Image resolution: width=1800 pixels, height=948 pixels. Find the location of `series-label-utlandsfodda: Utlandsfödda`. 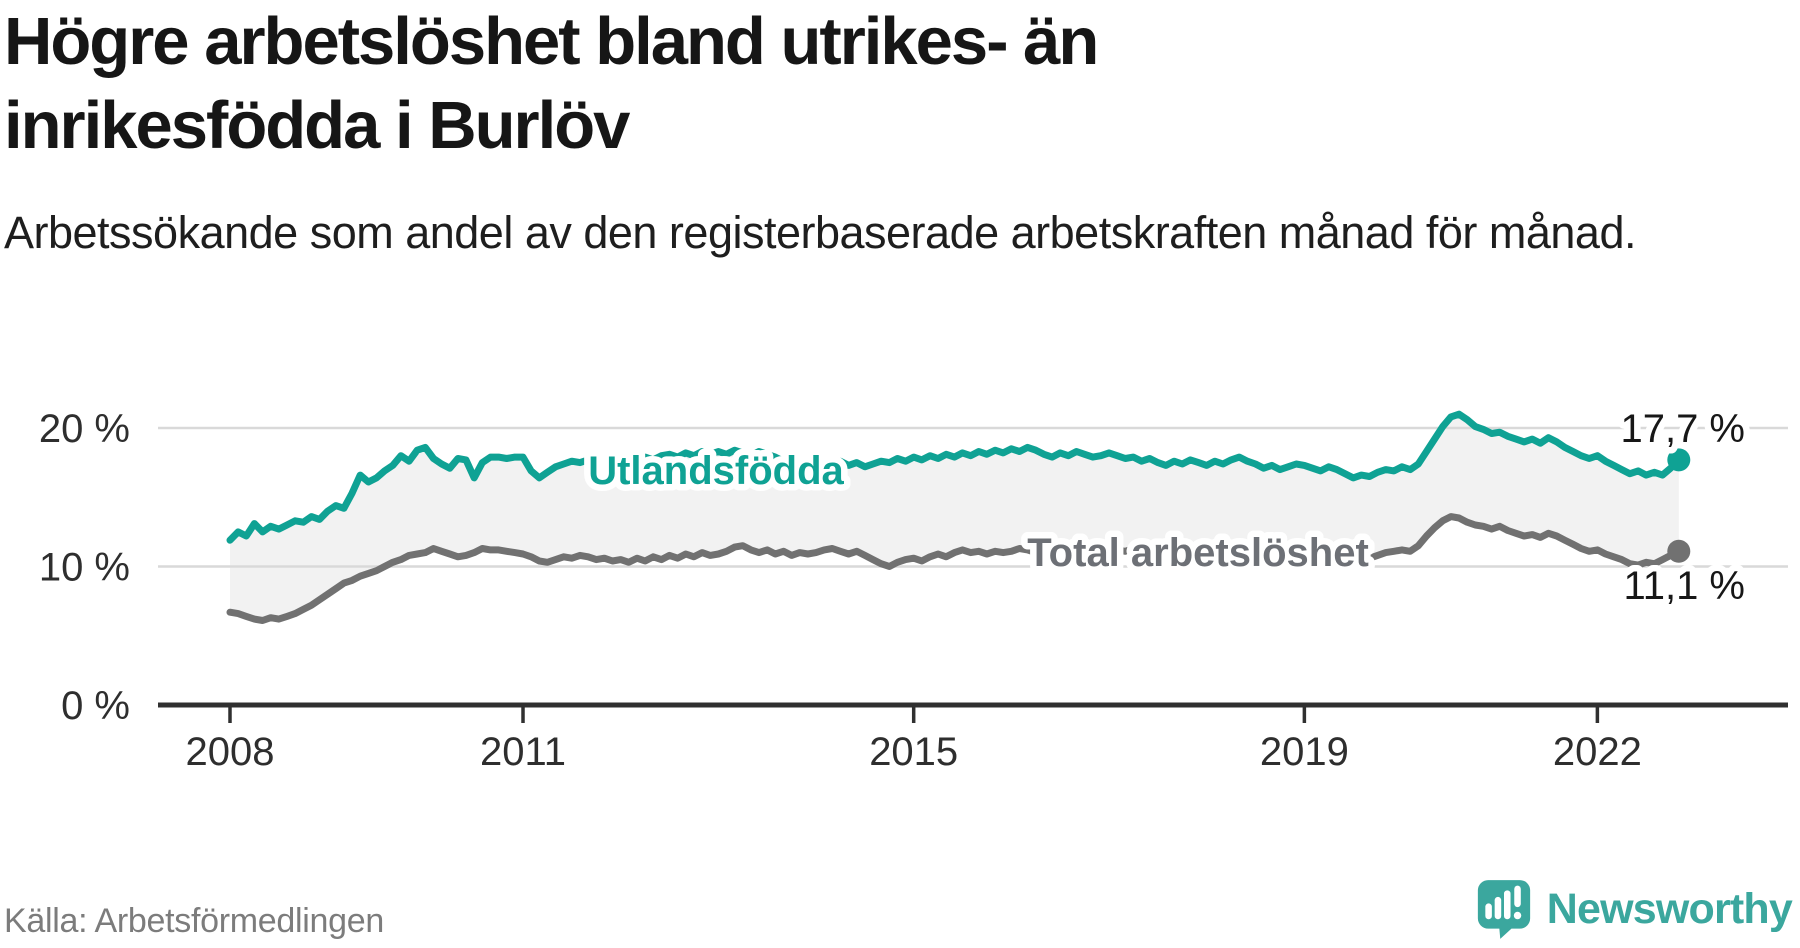

series-label-utlandsfodda: Utlandsfödda is located at coordinates (716, 471).